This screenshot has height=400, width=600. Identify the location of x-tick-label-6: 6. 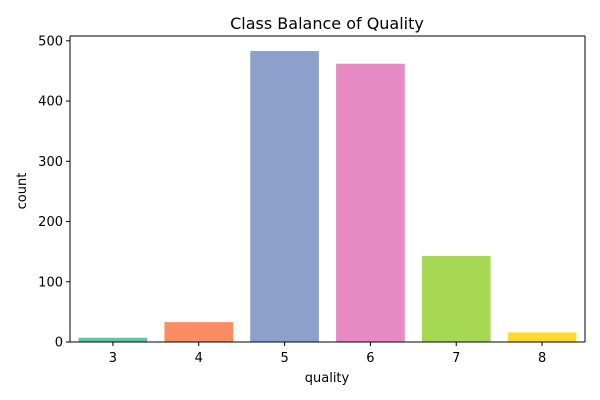
(370, 358).